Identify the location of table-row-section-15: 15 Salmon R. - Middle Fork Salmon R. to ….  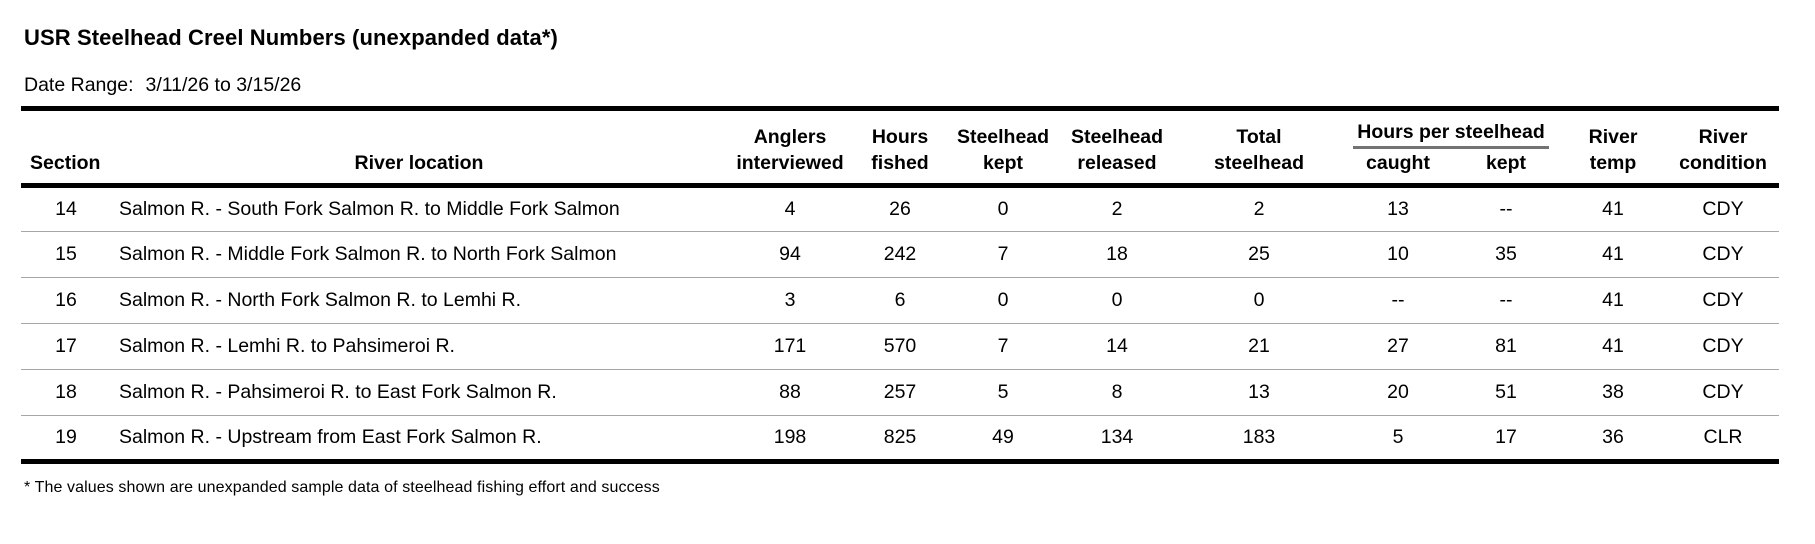
(900, 254).